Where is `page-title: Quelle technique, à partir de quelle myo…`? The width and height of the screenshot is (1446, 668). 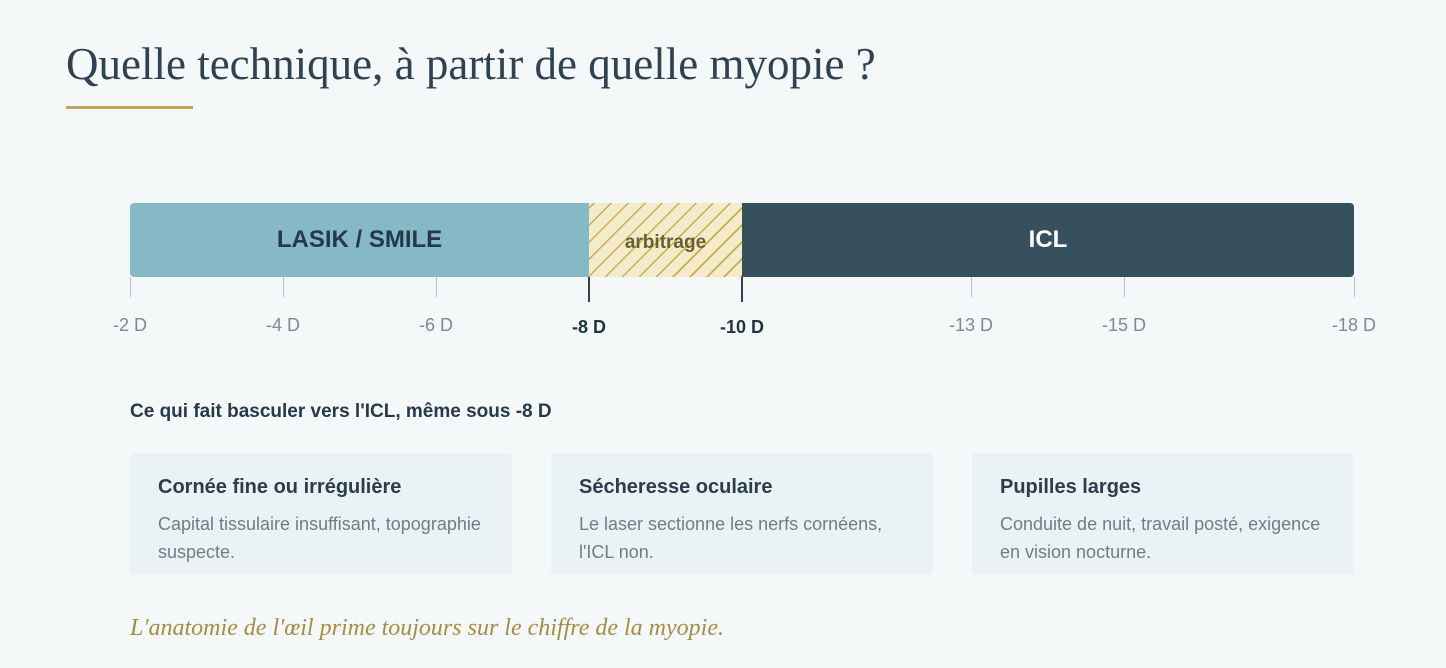 page-title: Quelle technique, à partir de quelle myo… is located at coordinates (471, 64).